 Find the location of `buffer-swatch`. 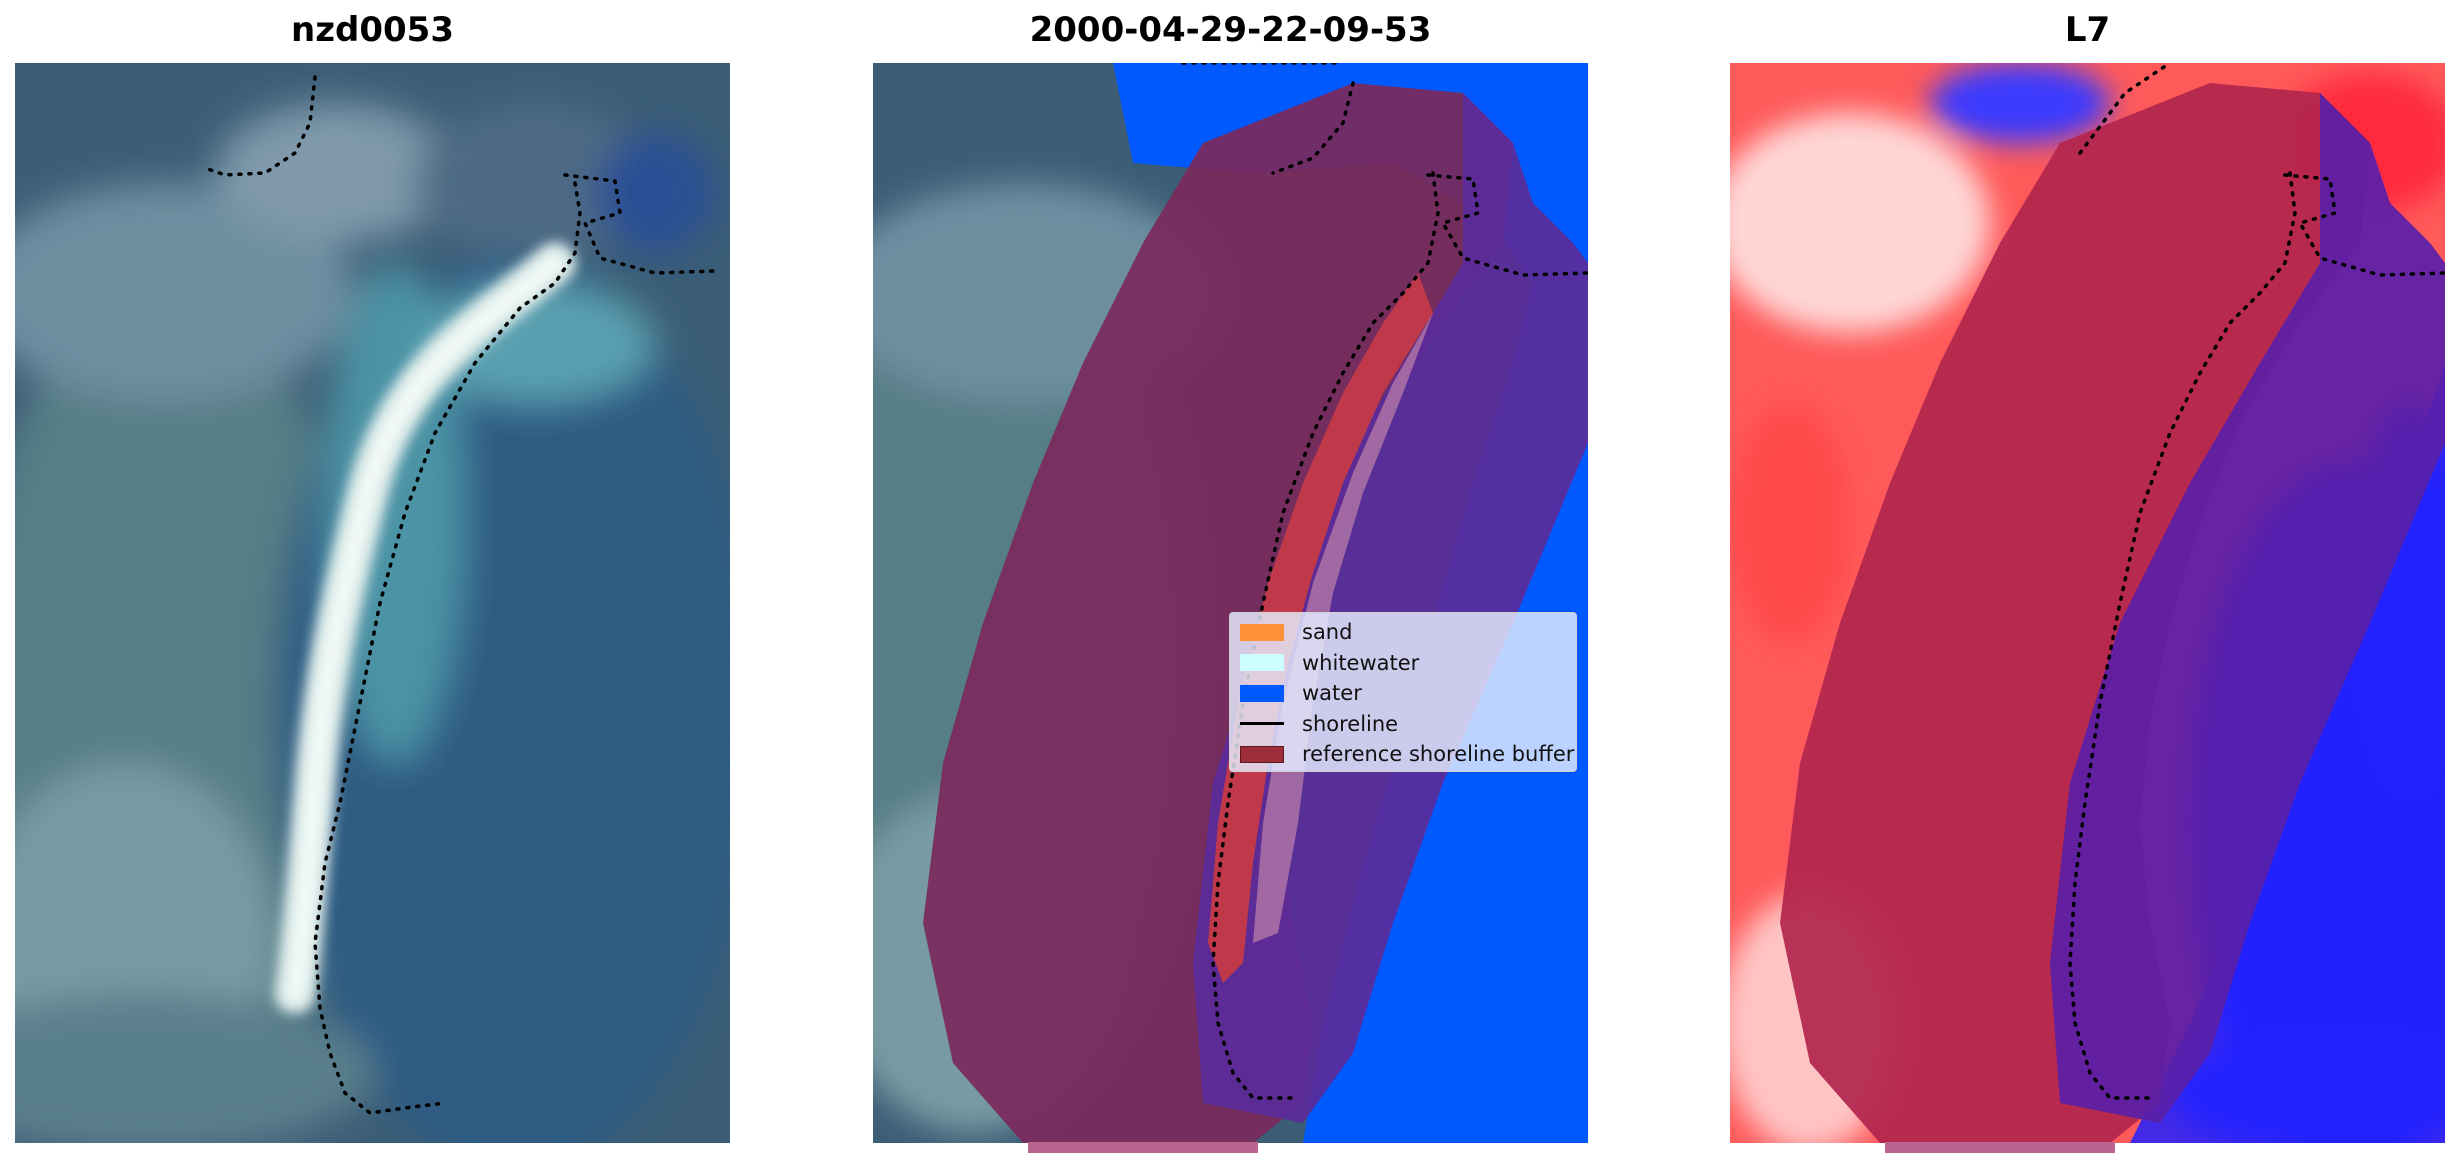

buffer-swatch is located at coordinates (1262, 754).